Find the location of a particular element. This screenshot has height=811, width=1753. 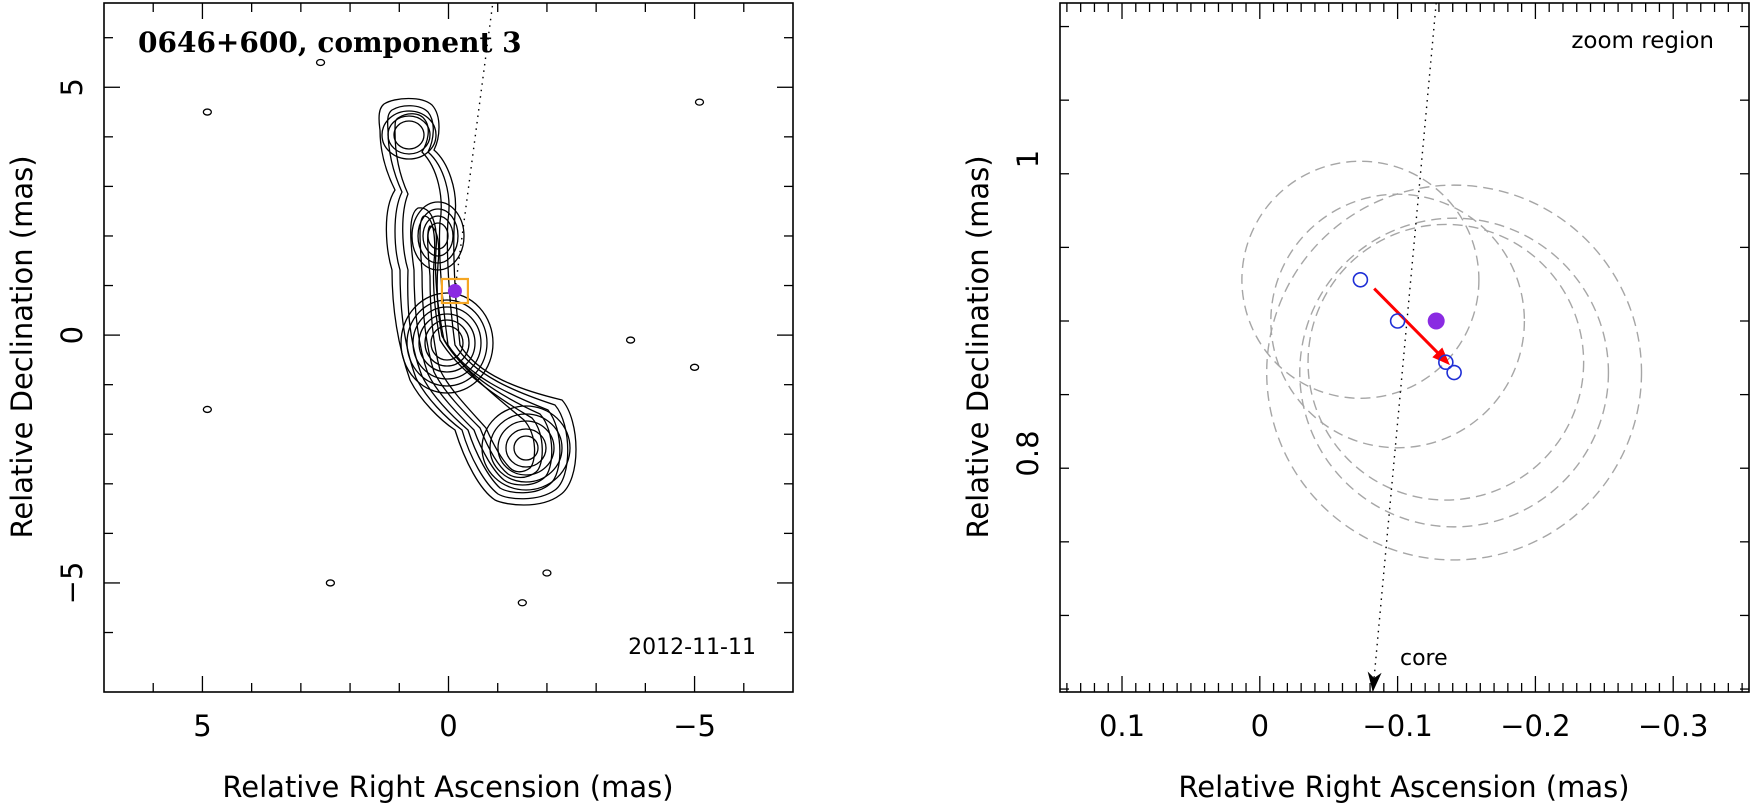

right-xtick-label: −0.1 is located at coordinates (1397, 726).